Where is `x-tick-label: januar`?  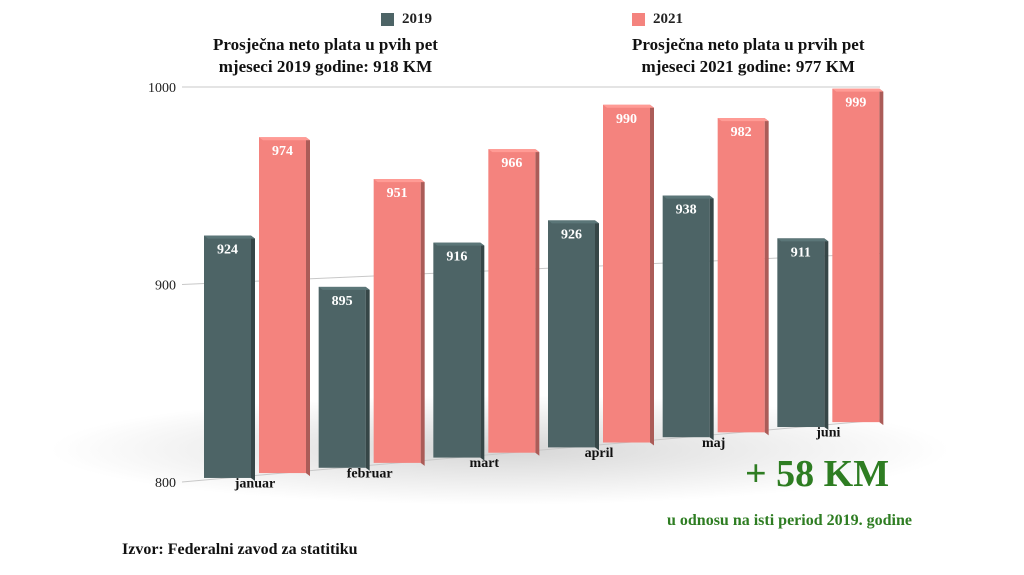
x-tick-label: januar is located at coordinates (254, 484).